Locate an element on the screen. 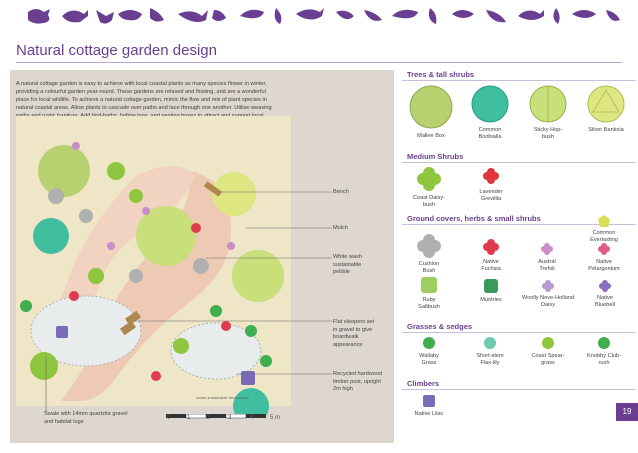  plant-name: Muntries is located at coordinates (491, 300).